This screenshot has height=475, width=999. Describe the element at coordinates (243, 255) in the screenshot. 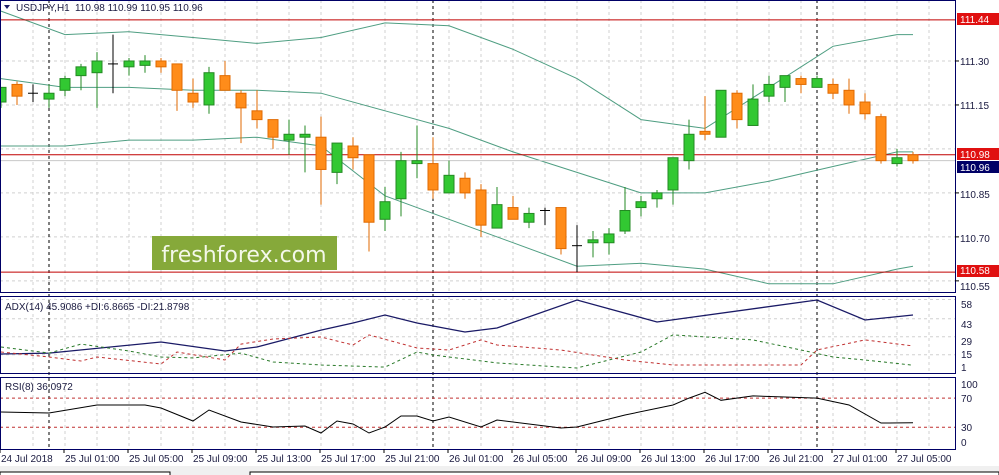

I see `watermark: freshforex.com` at that location.